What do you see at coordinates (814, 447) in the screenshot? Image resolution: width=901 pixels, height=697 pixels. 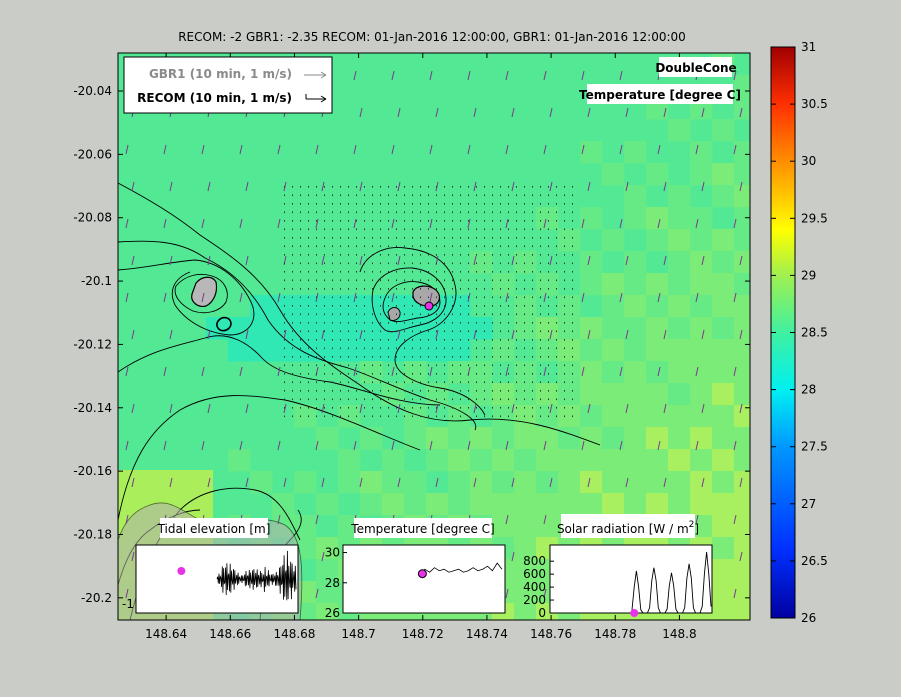 I see `colorbar-tick-label: 27.5` at bounding box center [814, 447].